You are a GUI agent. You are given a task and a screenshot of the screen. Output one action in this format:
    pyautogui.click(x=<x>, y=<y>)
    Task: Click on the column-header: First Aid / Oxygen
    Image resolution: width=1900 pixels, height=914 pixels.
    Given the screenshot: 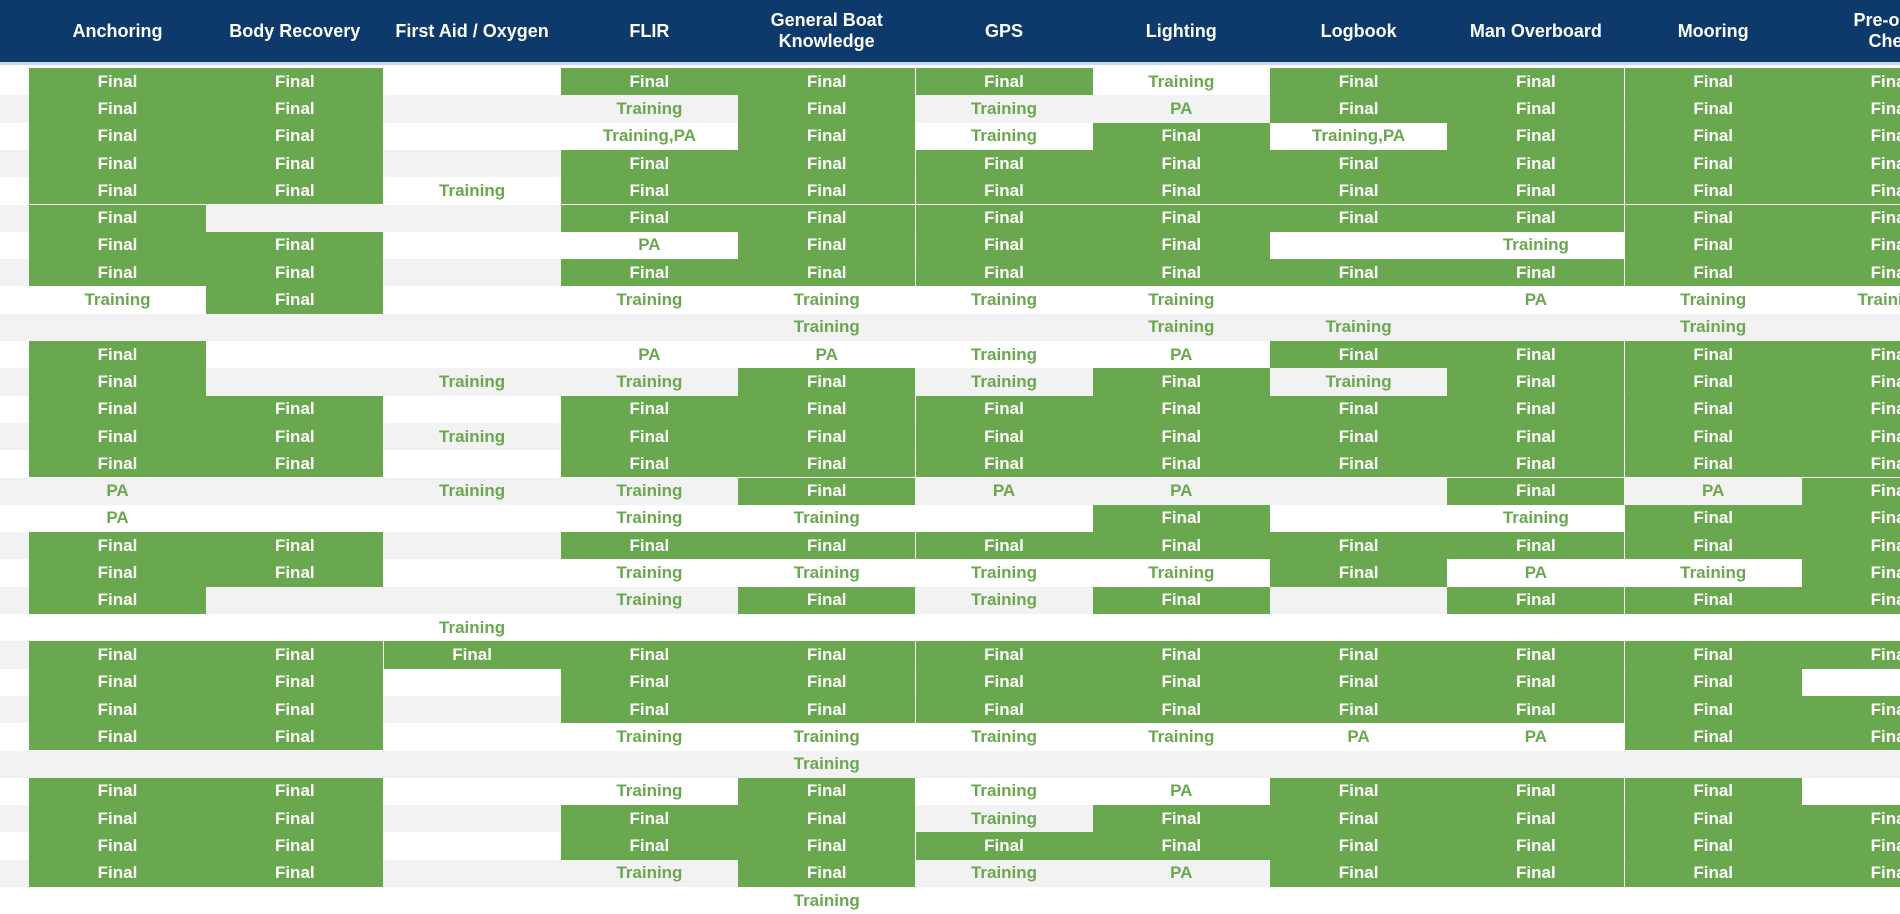 What is the action you would take?
    pyautogui.click(x=472, y=30)
    